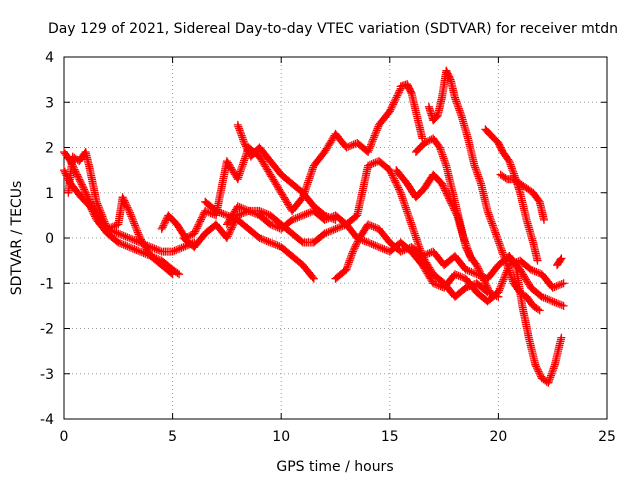 This screenshot has height=480, width=640. What do you see at coordinates (390, 437) in the screenshot?
I see `x-tick-label: 15` at bounding box center [390, 437].